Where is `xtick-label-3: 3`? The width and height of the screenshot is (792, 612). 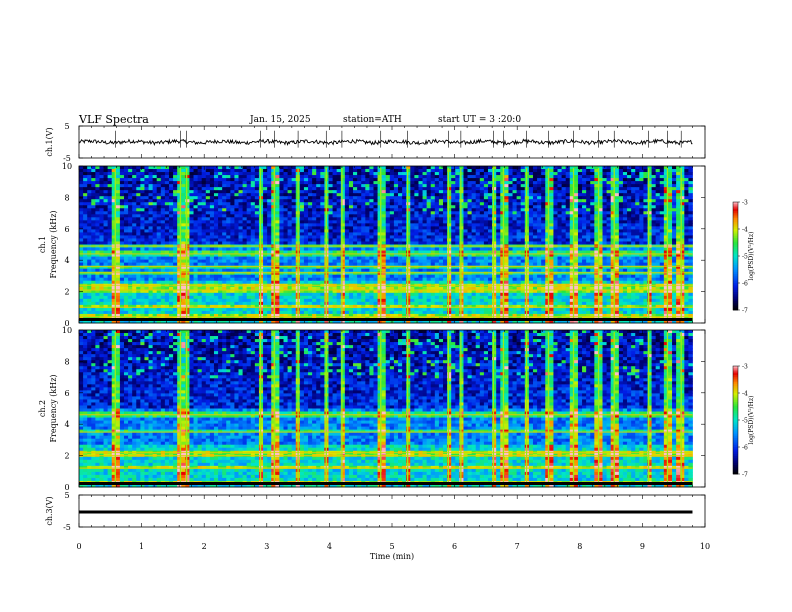
xtick-label-3: 3 is located at coordinates (266, 546).